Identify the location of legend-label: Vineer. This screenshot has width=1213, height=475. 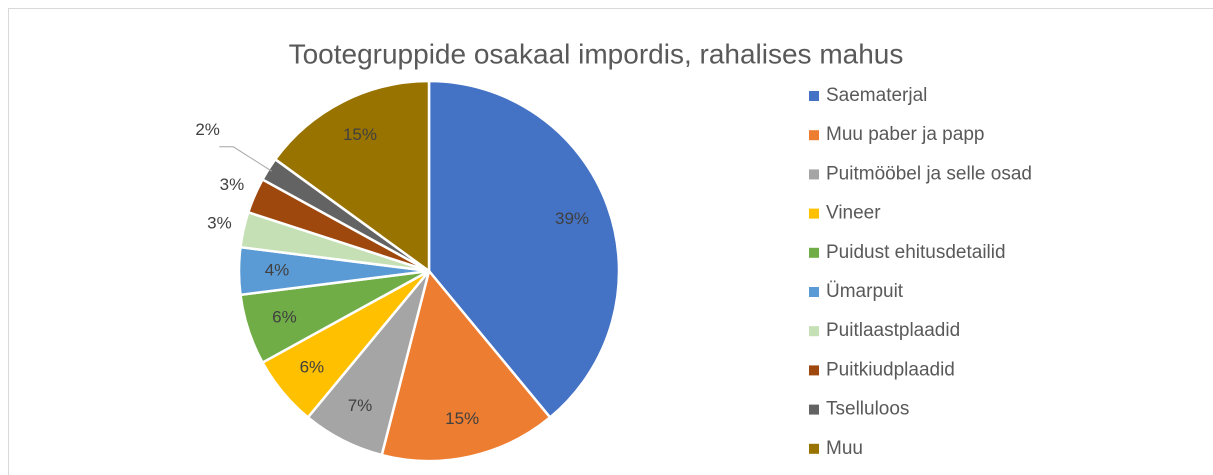
(853, 213).